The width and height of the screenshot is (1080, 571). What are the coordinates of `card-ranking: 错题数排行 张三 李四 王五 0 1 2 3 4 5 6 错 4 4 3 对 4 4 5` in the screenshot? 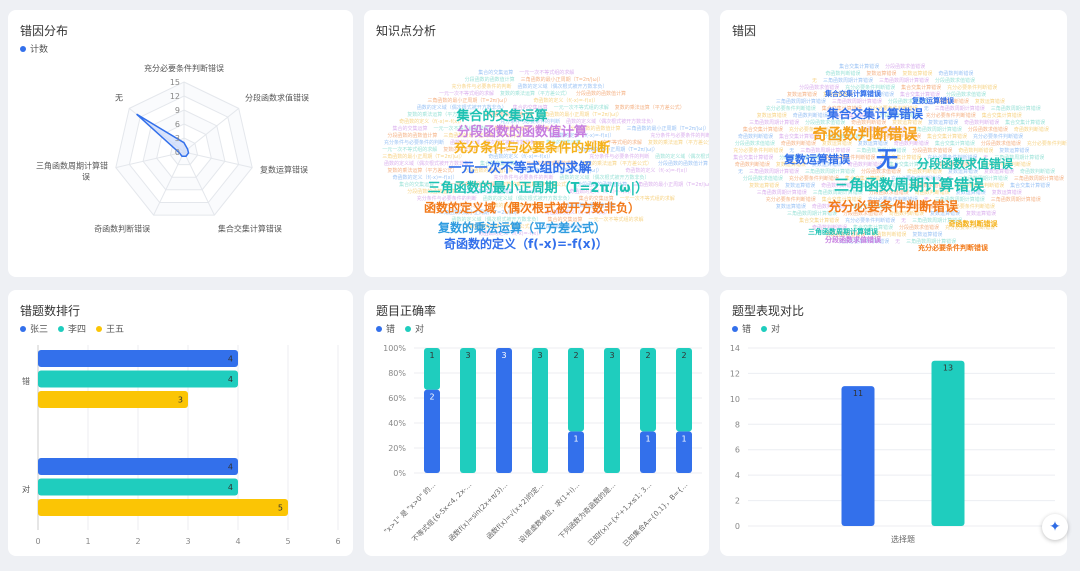 It's located at (180, 423).